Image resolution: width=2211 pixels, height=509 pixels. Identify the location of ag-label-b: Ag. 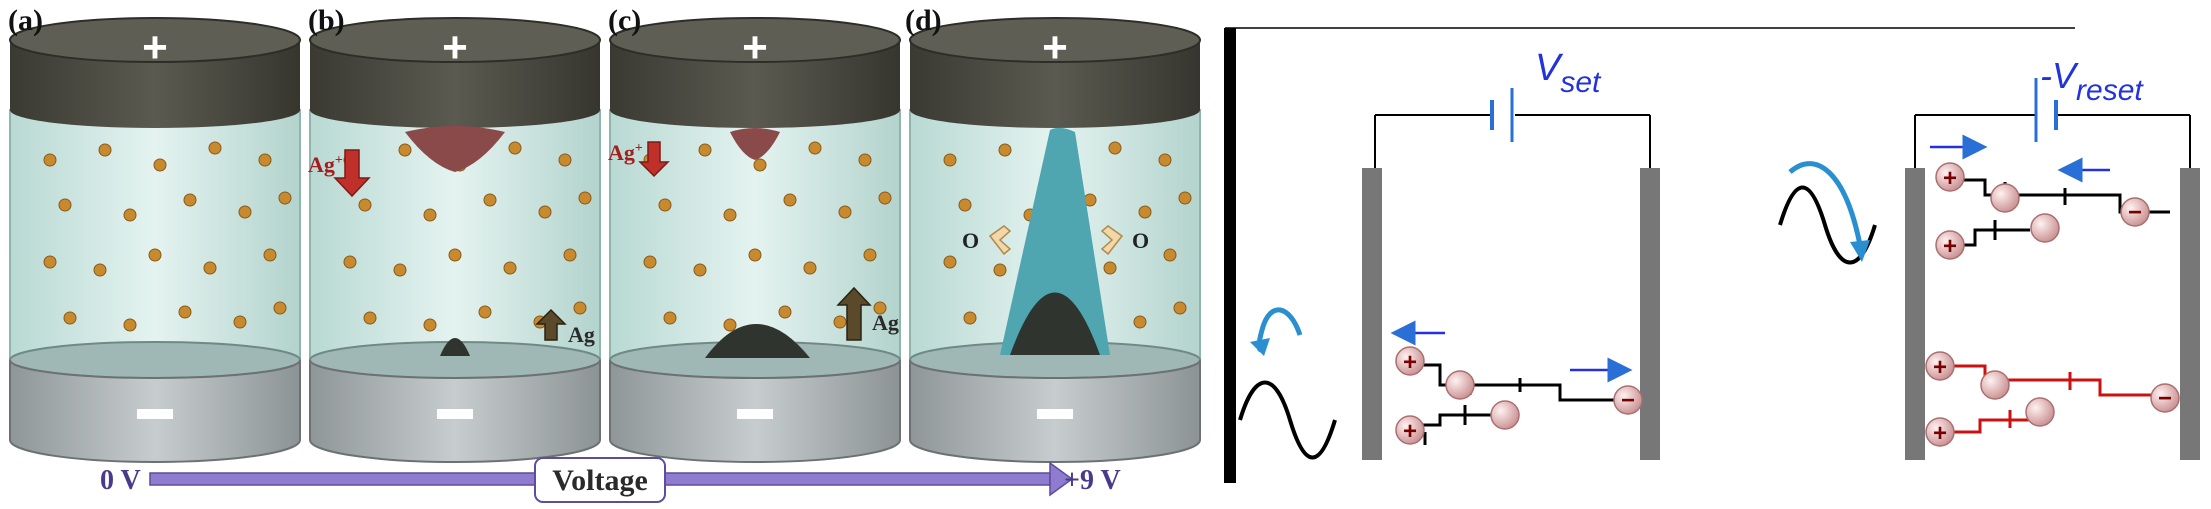
(581, 334).